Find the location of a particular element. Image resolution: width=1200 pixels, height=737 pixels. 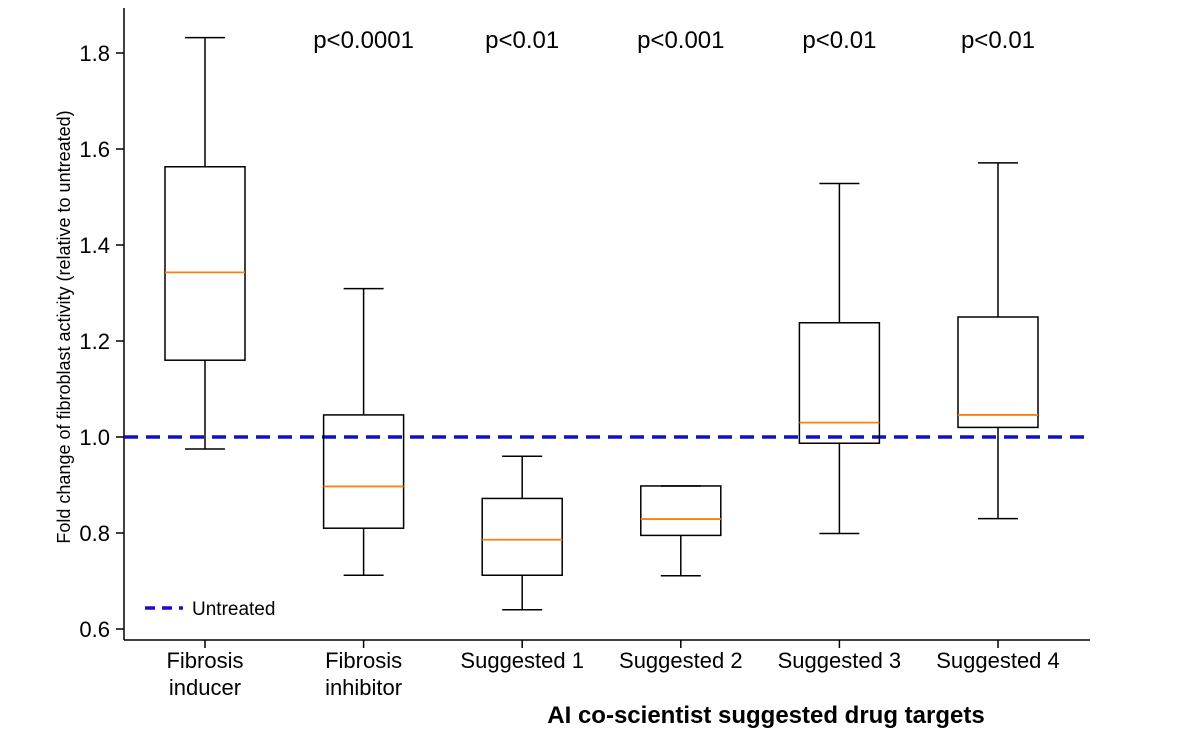

y-tick-label: 0.6 is located at coordinates (94, 629).